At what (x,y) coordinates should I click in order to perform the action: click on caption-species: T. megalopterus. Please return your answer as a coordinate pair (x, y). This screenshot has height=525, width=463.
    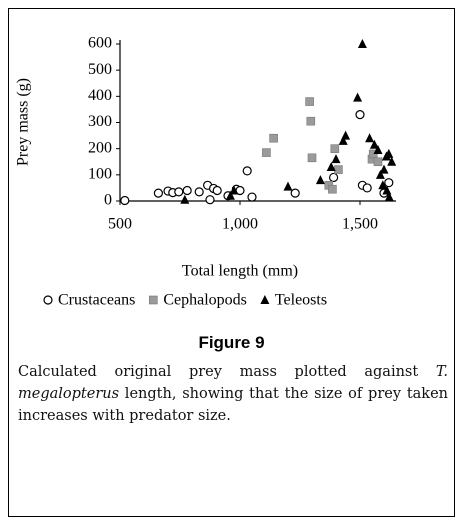
    Looking at the image, I should click on (233, 383).